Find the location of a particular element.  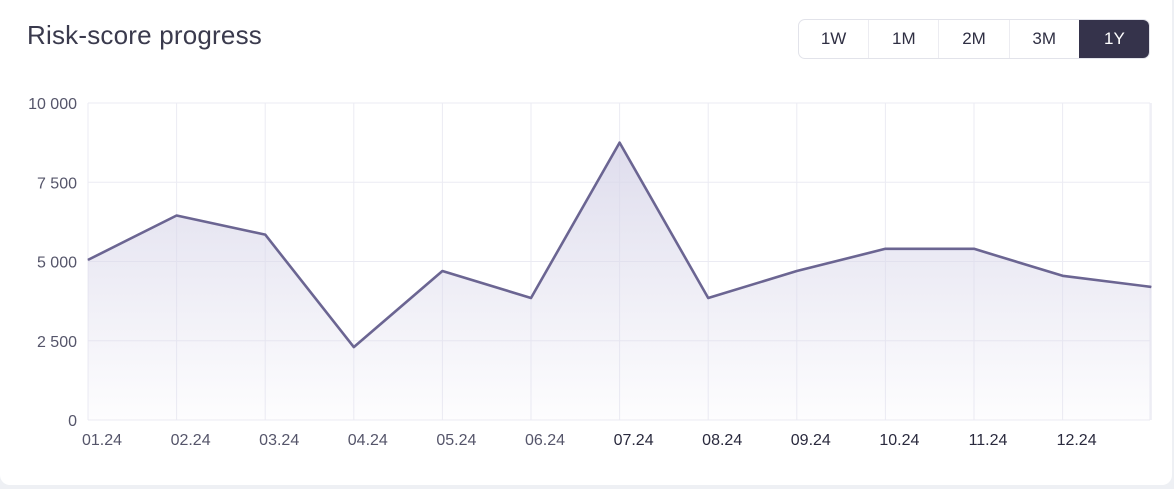

range-2m-button: 2M is located at coordinates (973, 39).